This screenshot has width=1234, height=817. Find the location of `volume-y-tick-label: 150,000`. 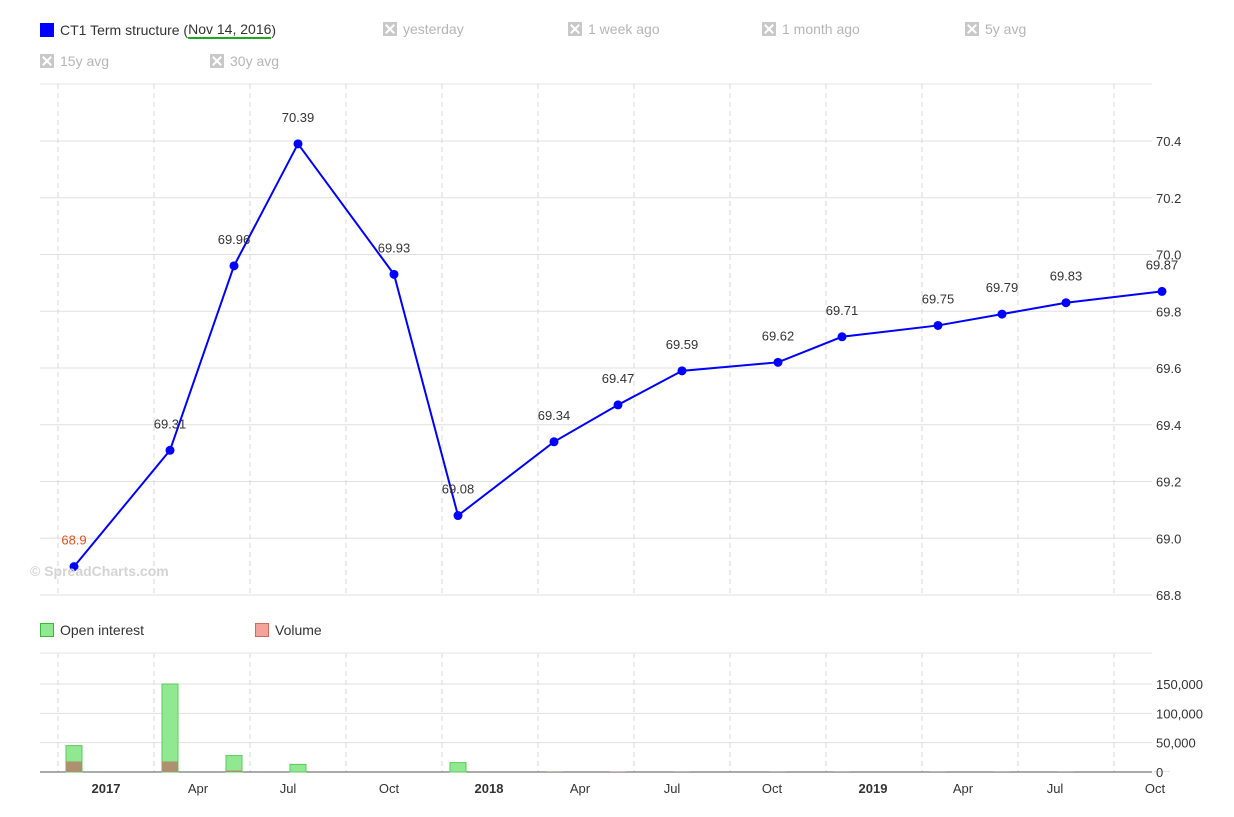

volume-y-tick-label: 150,000 is located at coordinates (1179, 684).